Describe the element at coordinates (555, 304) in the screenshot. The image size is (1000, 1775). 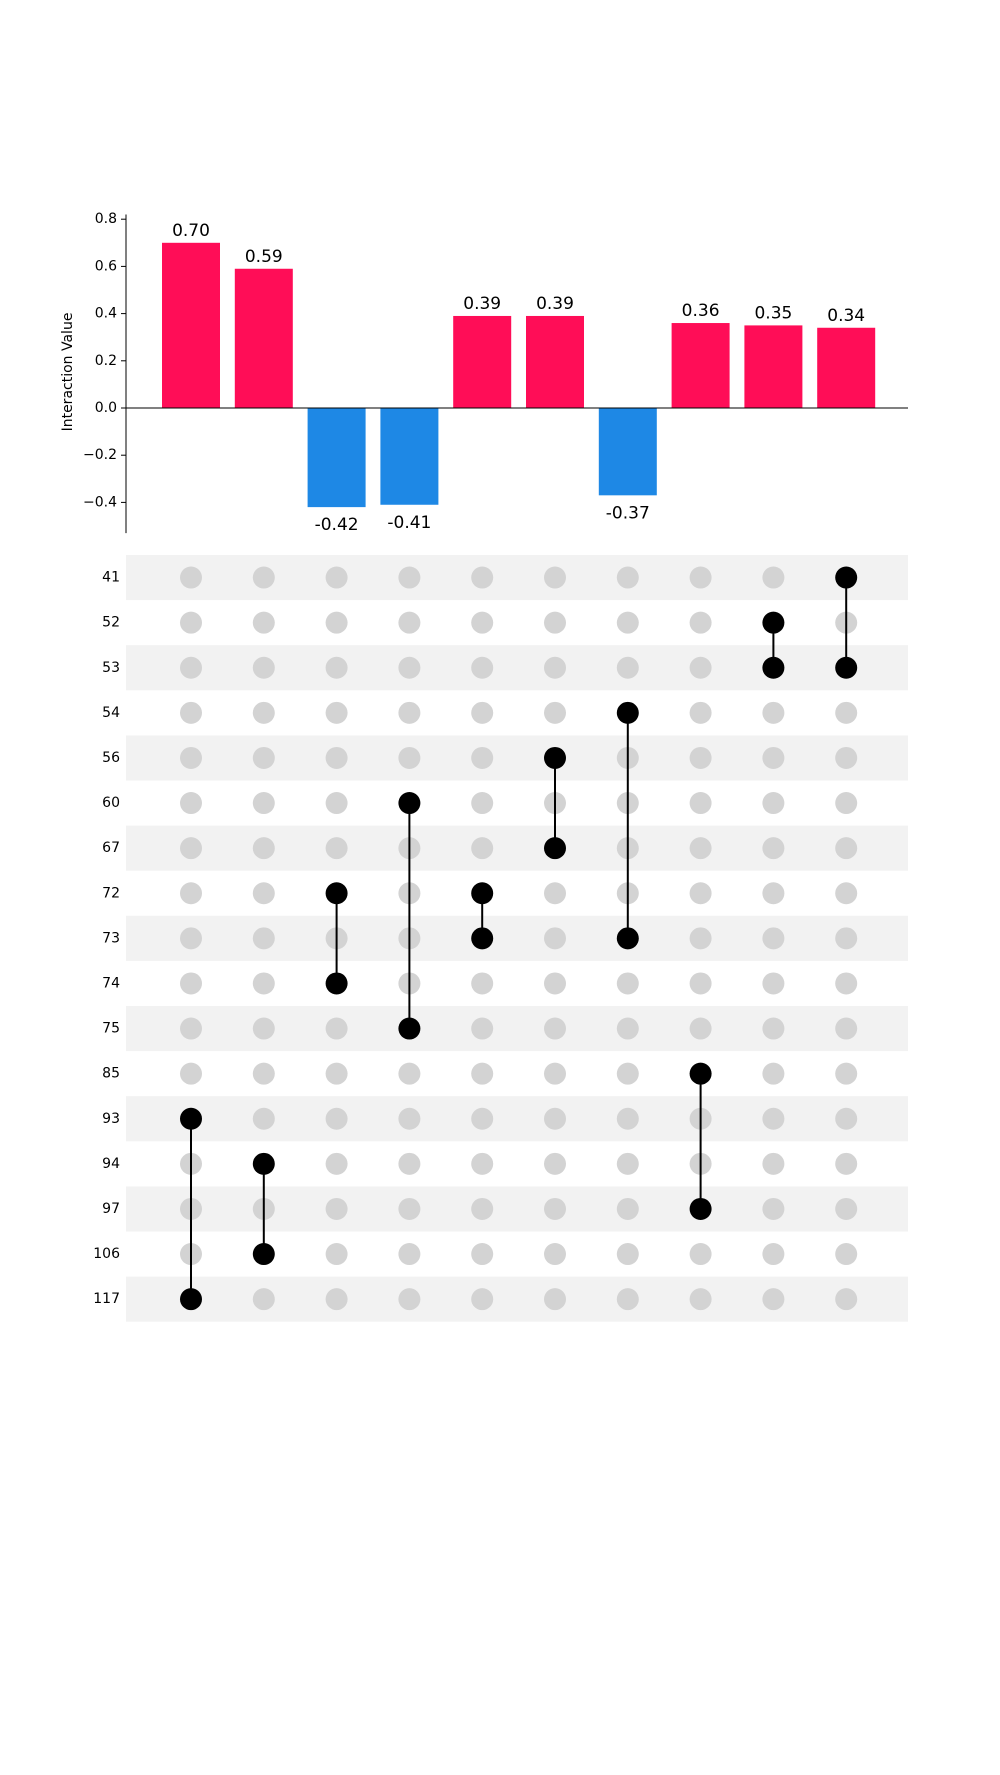
I see `bar-value-label: 0.39` at that location.